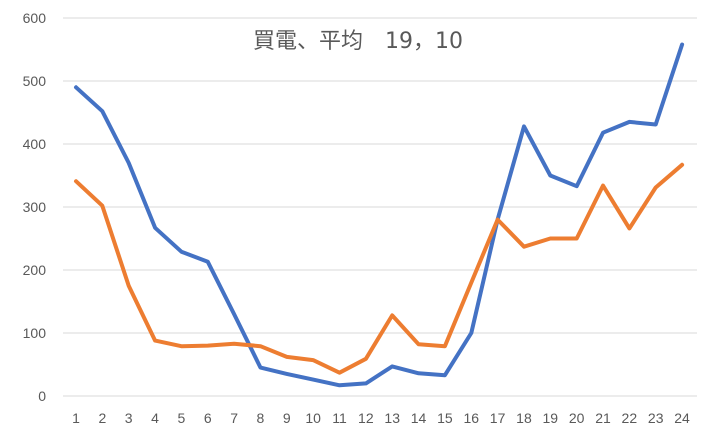  I want to click on x-tick-label: 4, so click(155, 418).